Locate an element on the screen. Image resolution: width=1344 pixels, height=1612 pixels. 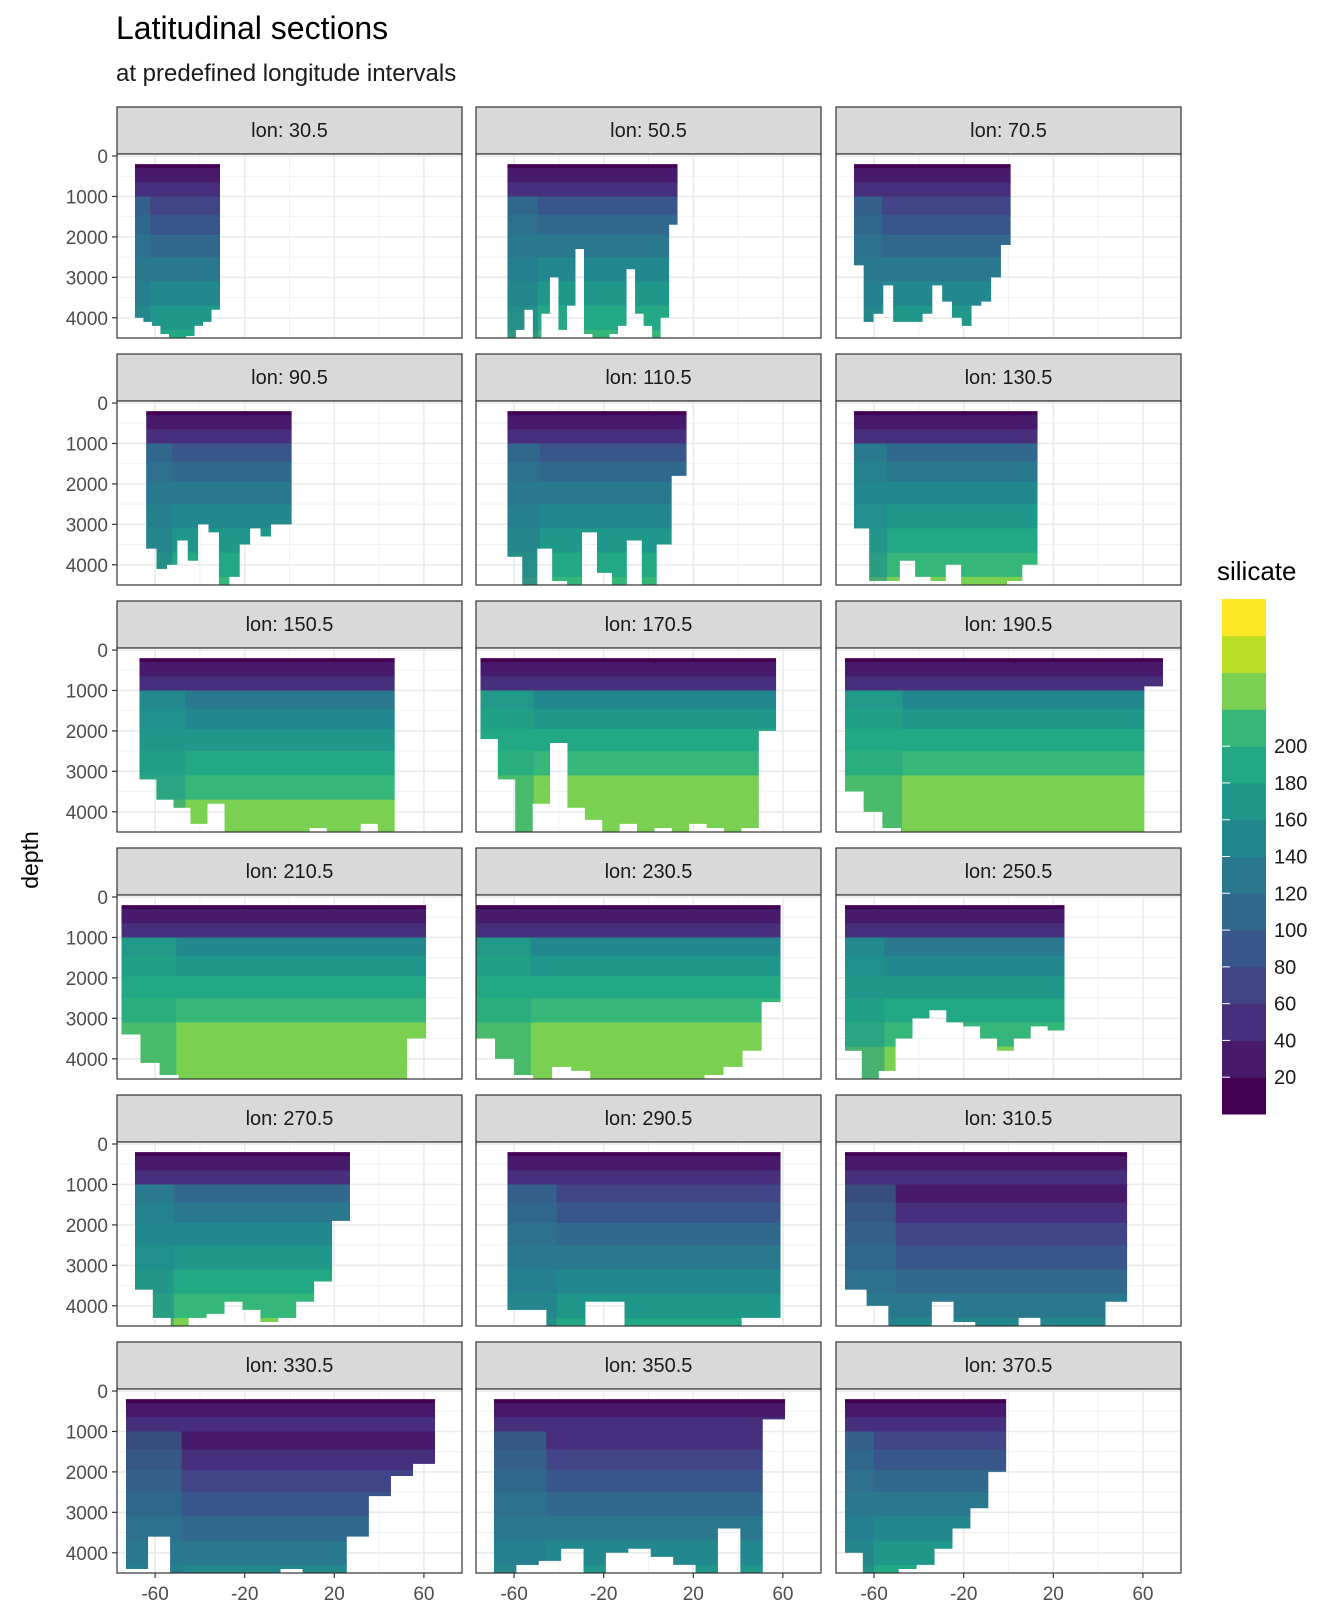
facet-panel: lon: 250.5 is located at coordinates (1008, 963).